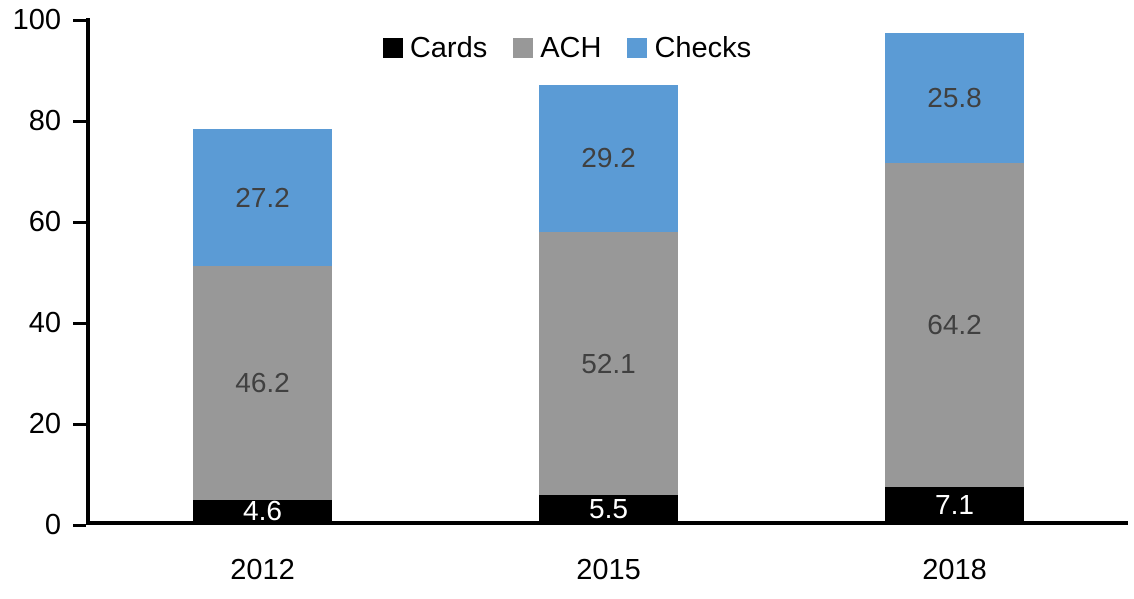 This screenshot has height=599, width=1134. What do you see at coordinates (44, 323) in the screenshot?
I see `y-axis-tick-label: 40` at bounding box center [44, 323].